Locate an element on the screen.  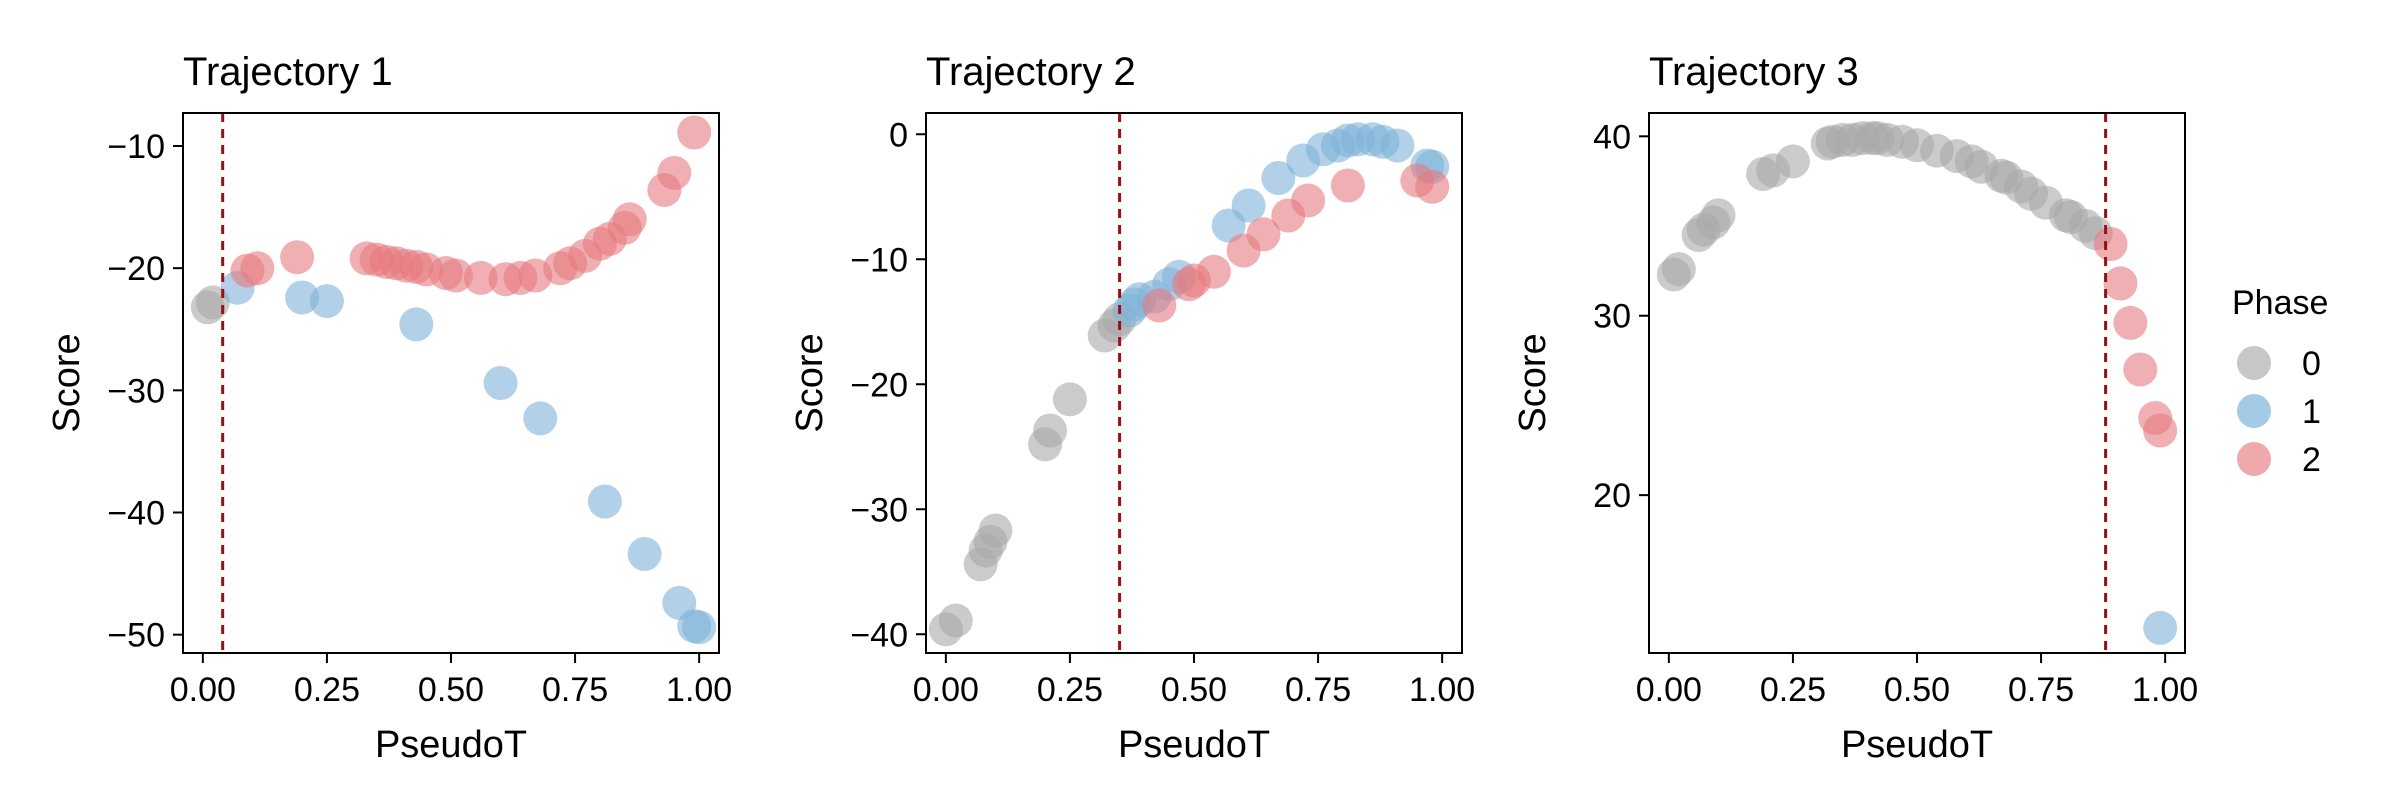
y-tick-label: −50 is located at coordinates (136, 636).